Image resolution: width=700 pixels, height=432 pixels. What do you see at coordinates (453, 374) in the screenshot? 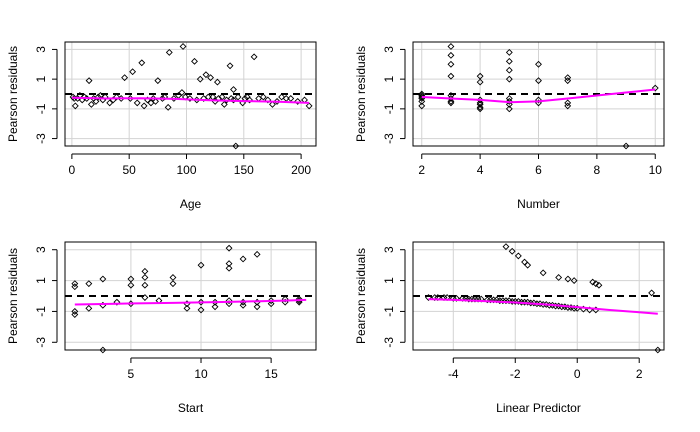
I see `x-tick-label: -4` at bounding box center [453, 374].